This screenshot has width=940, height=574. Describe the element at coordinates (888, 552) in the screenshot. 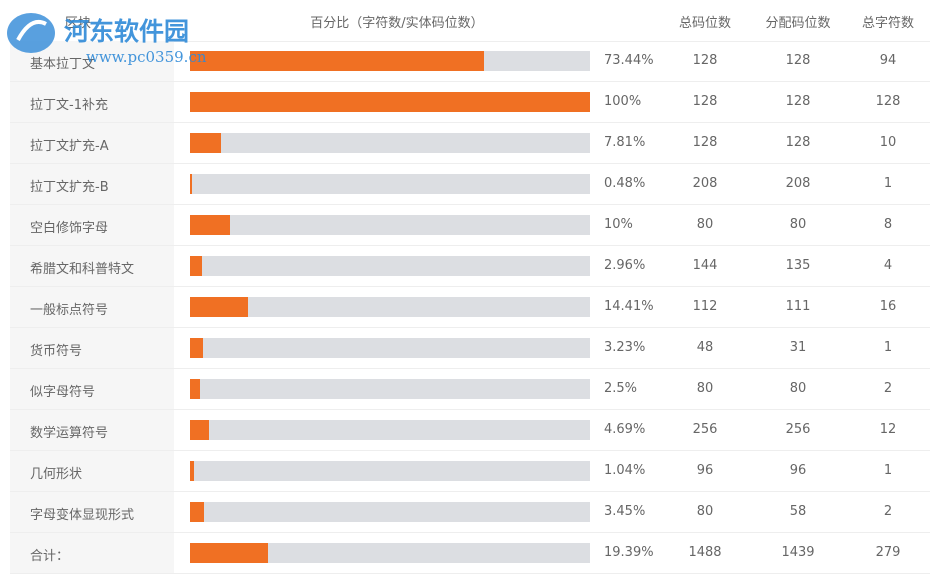

I see `total-chars: 279` at that location.